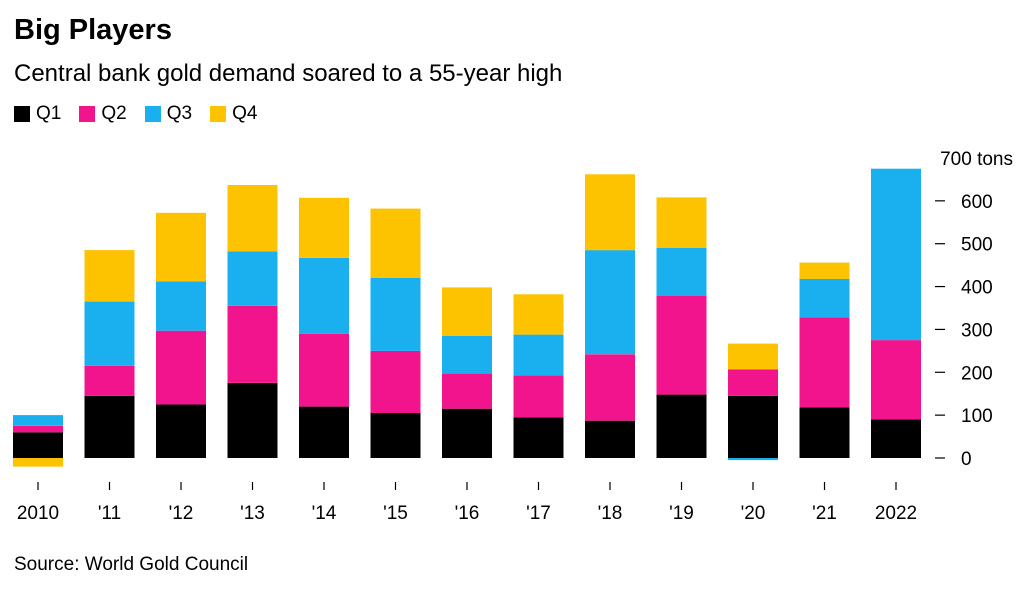  Describe the element at coordinates (610, 513) in the screenshot. I see `x-tick-label-8: '18` at that location.